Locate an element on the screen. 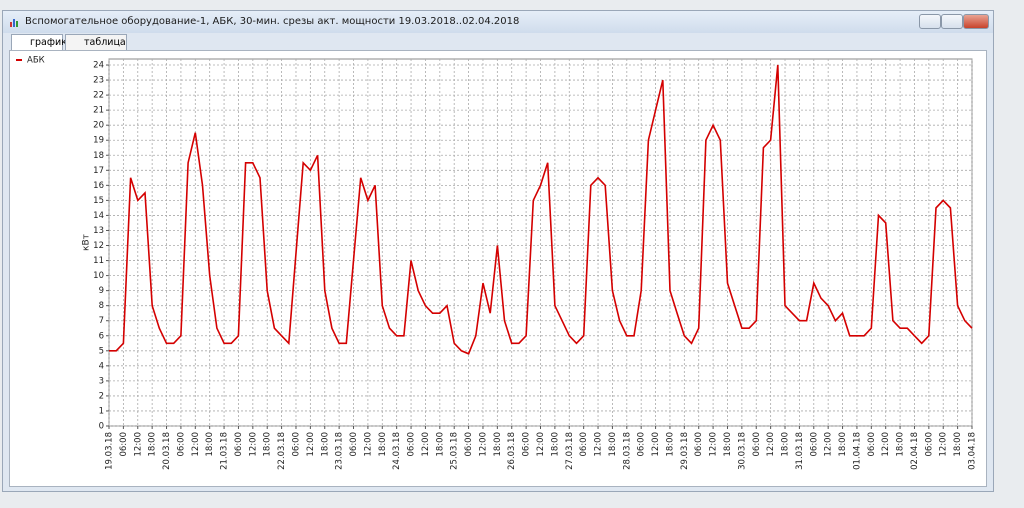 The image size is (1024, 508). y-tick-label: 7 is located at coordinates (101, 321).